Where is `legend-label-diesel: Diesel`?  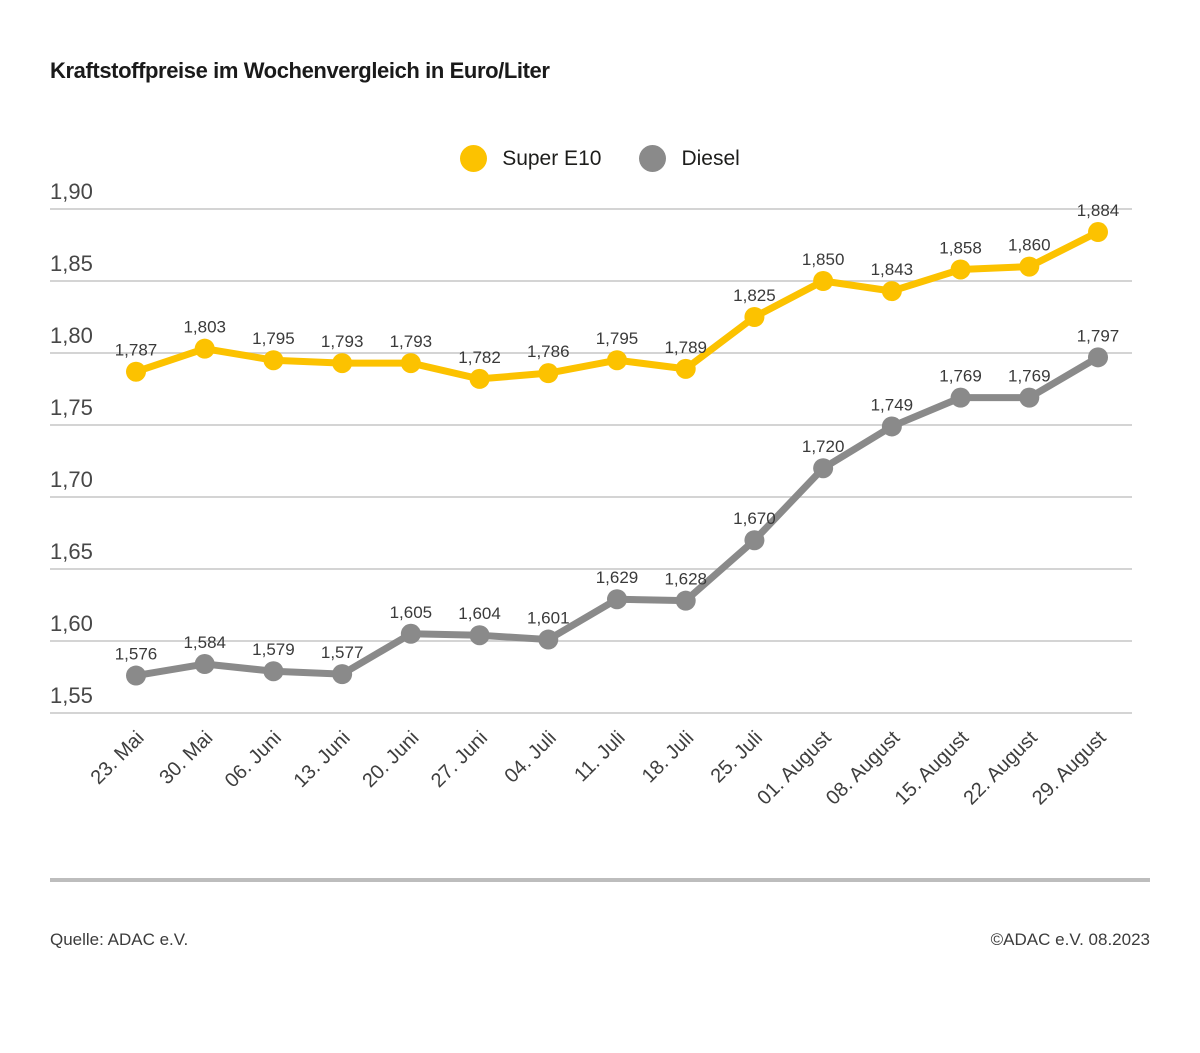
legend-label-diesel: Diesel is located at coordinates (710, 158).